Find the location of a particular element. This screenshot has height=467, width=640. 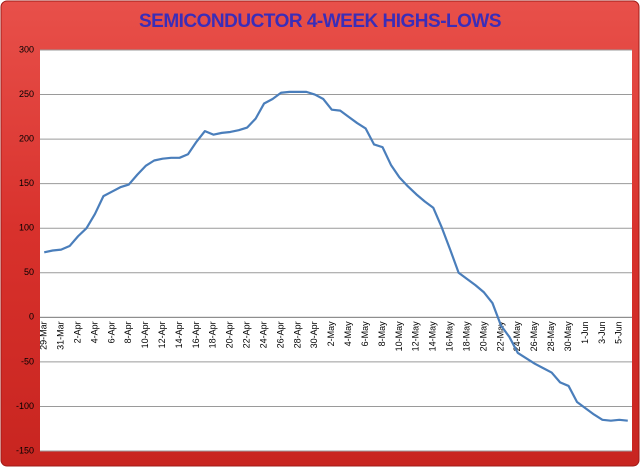

x-tick-label: 16-Apr is located at coordinates (196, 334).